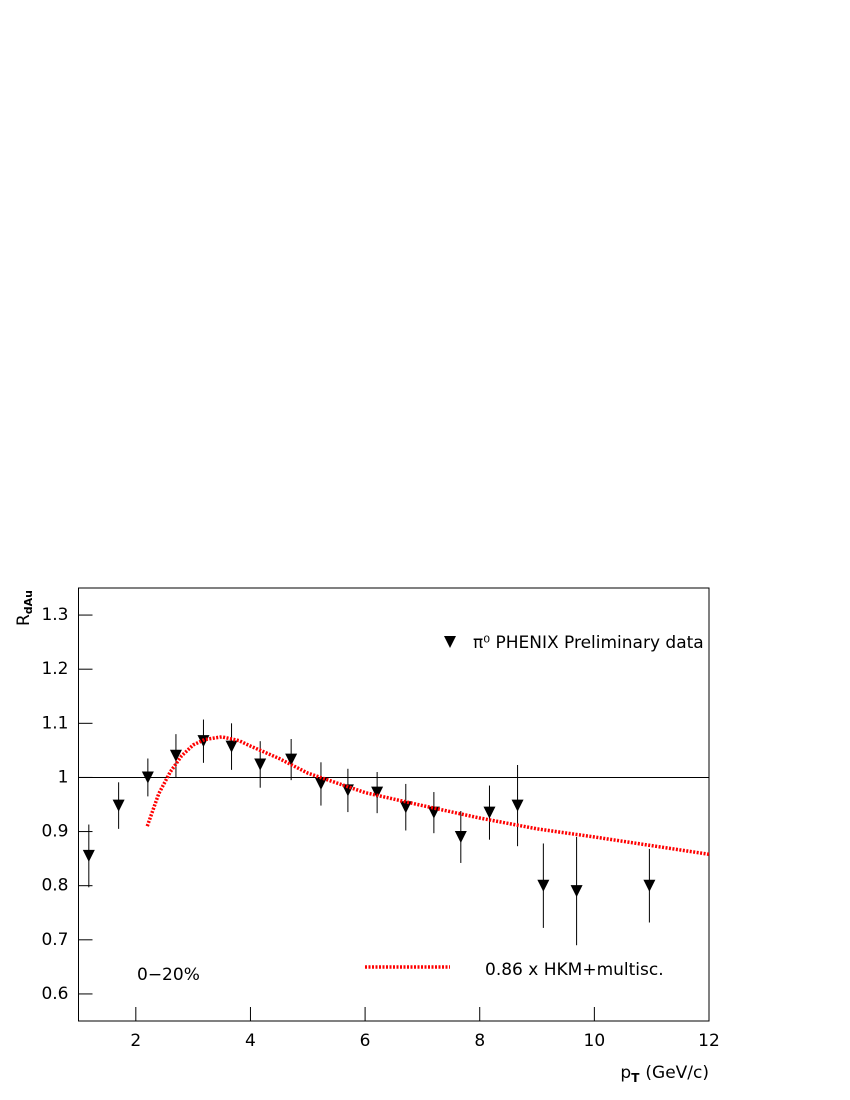  Describe the element at coordinates (54, 615) in the screenshot. I see `y-tick-label: 1.3` at that location.